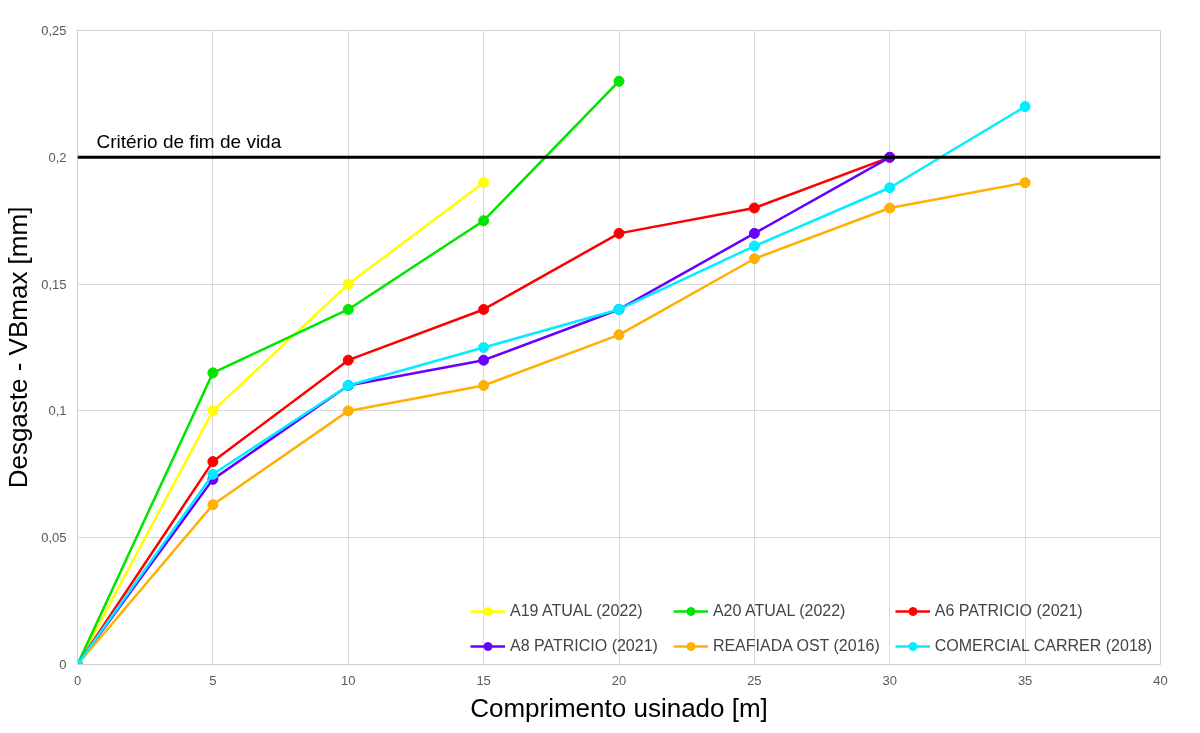  I want to click on x-tick-label: 20, so click(619, 680).